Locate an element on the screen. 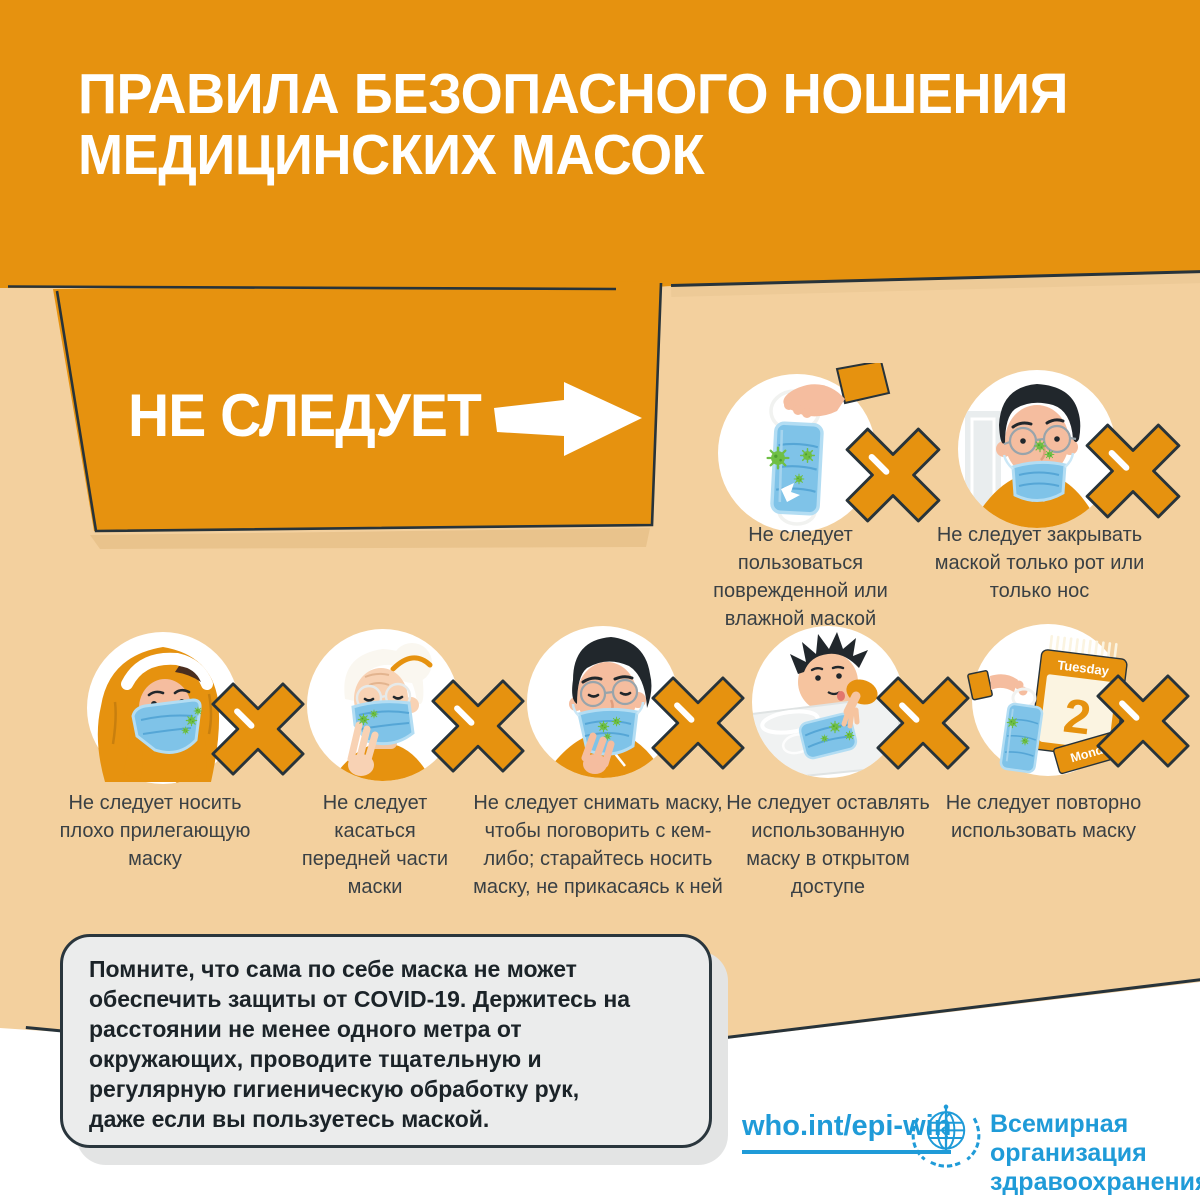 Image resolution: width=1200 pixels, height=1200 pixels. illustration-reusing-mask: Tuesday 2 Monday is located at coordinates (1083, 700).